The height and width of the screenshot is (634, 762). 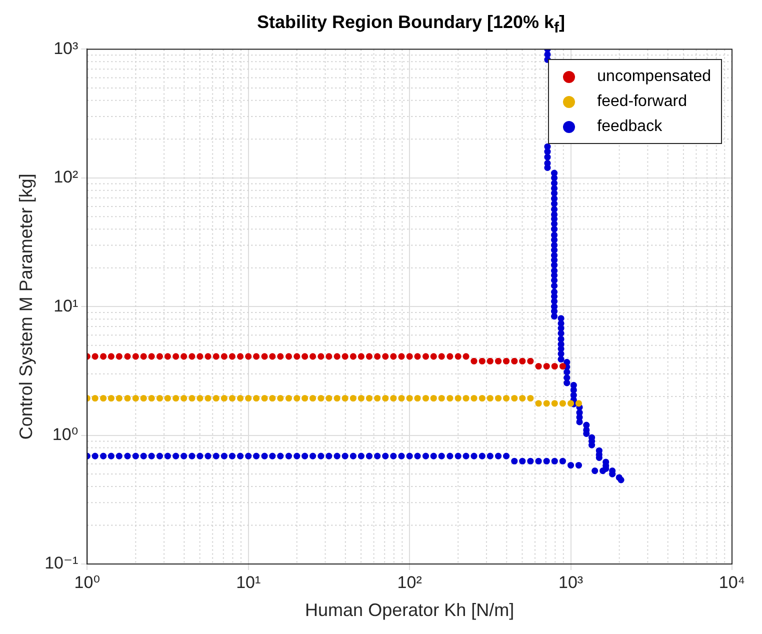 I want to click on x-axis-title: Human Operator Kh [N/m], so click(x=409, y=610).